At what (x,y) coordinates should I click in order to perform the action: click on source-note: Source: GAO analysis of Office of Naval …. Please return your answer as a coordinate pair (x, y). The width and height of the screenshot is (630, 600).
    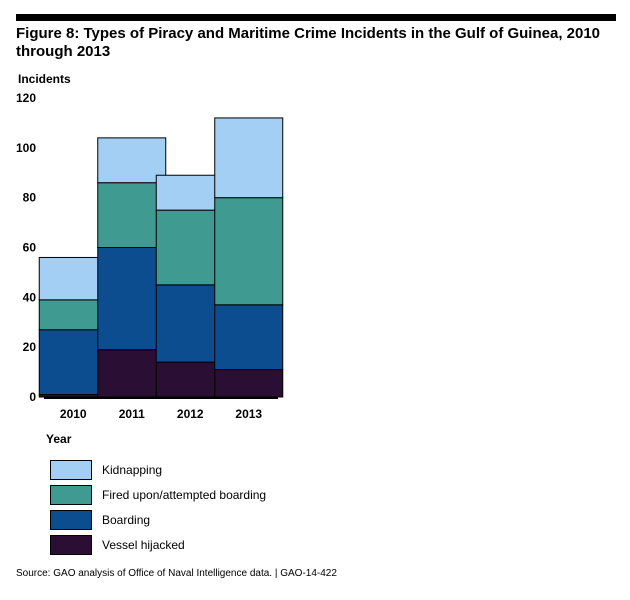
    Looking at the image, I should click on (176, 573).